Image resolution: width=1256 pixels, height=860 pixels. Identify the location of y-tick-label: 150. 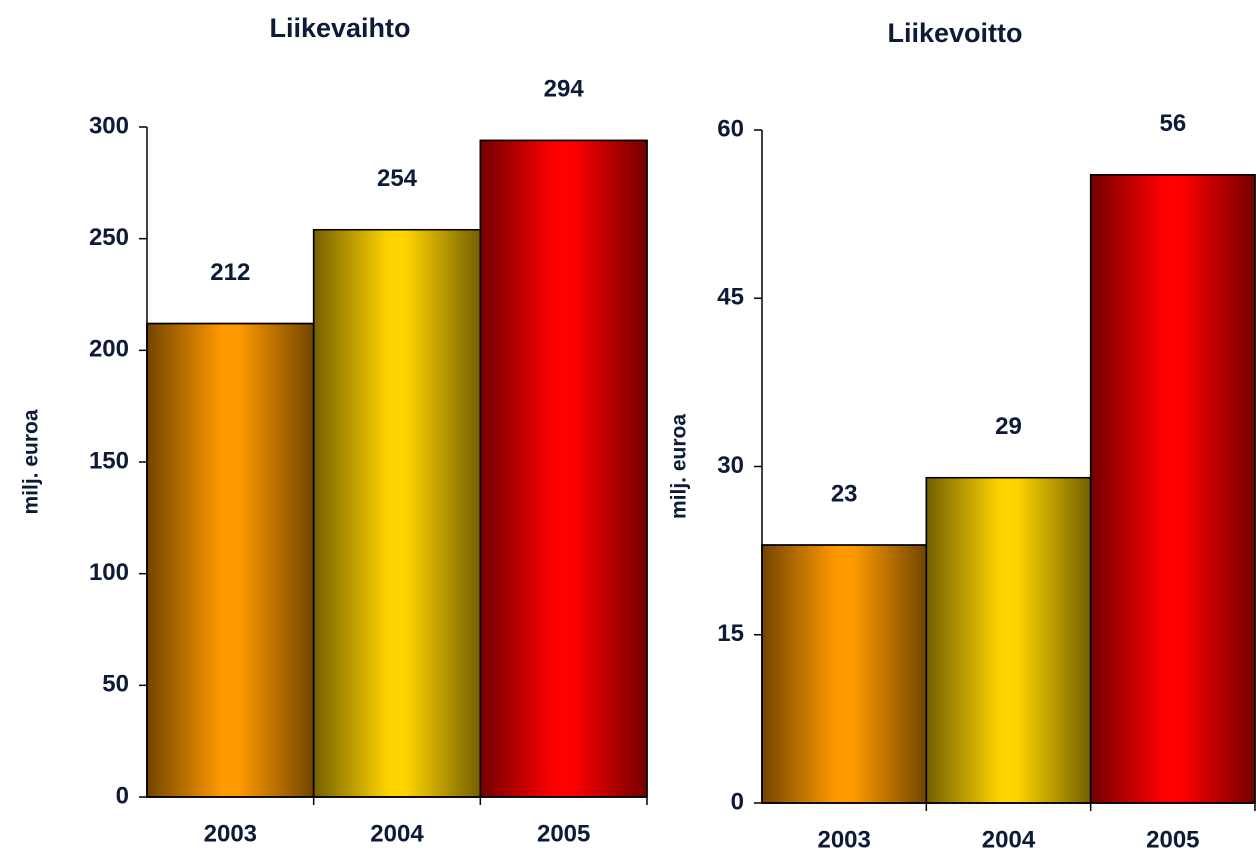
(109, 460).